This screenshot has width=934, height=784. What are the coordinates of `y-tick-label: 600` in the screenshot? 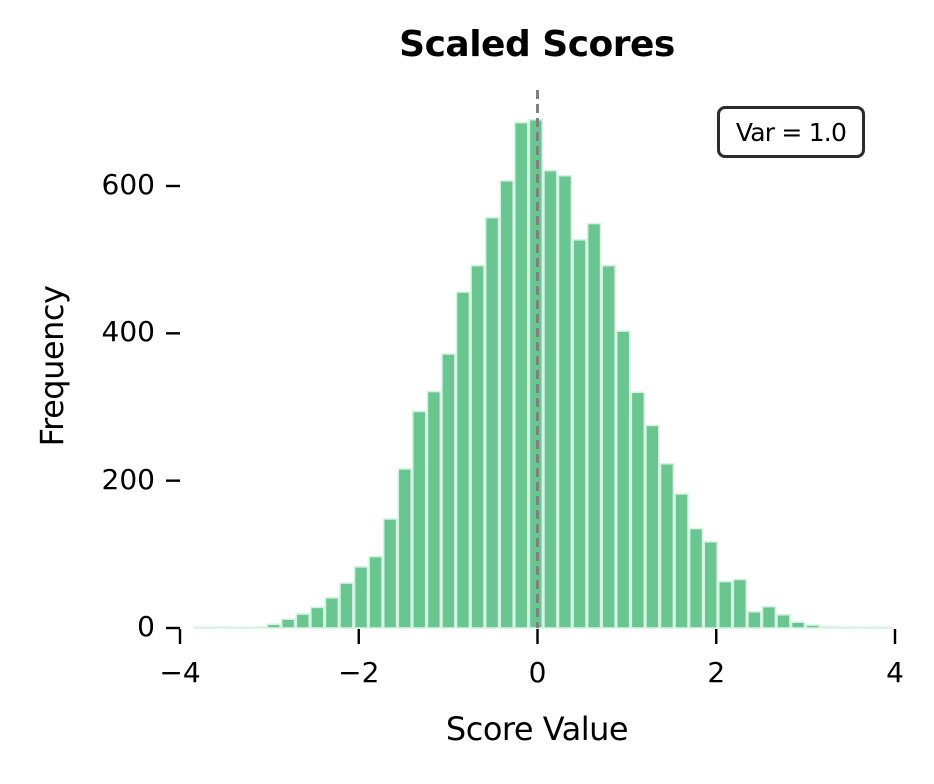 It's located at (128, 184).